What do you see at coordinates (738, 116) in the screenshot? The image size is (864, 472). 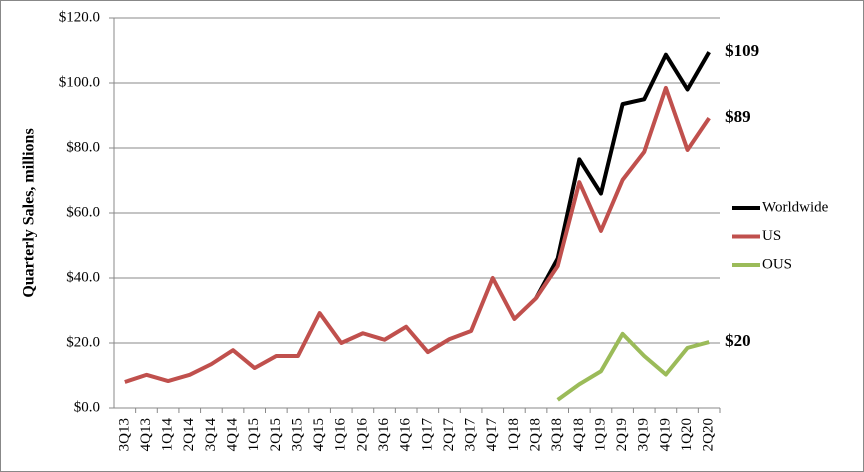 I see `end-label: $89` at bounding box center [738, 116].